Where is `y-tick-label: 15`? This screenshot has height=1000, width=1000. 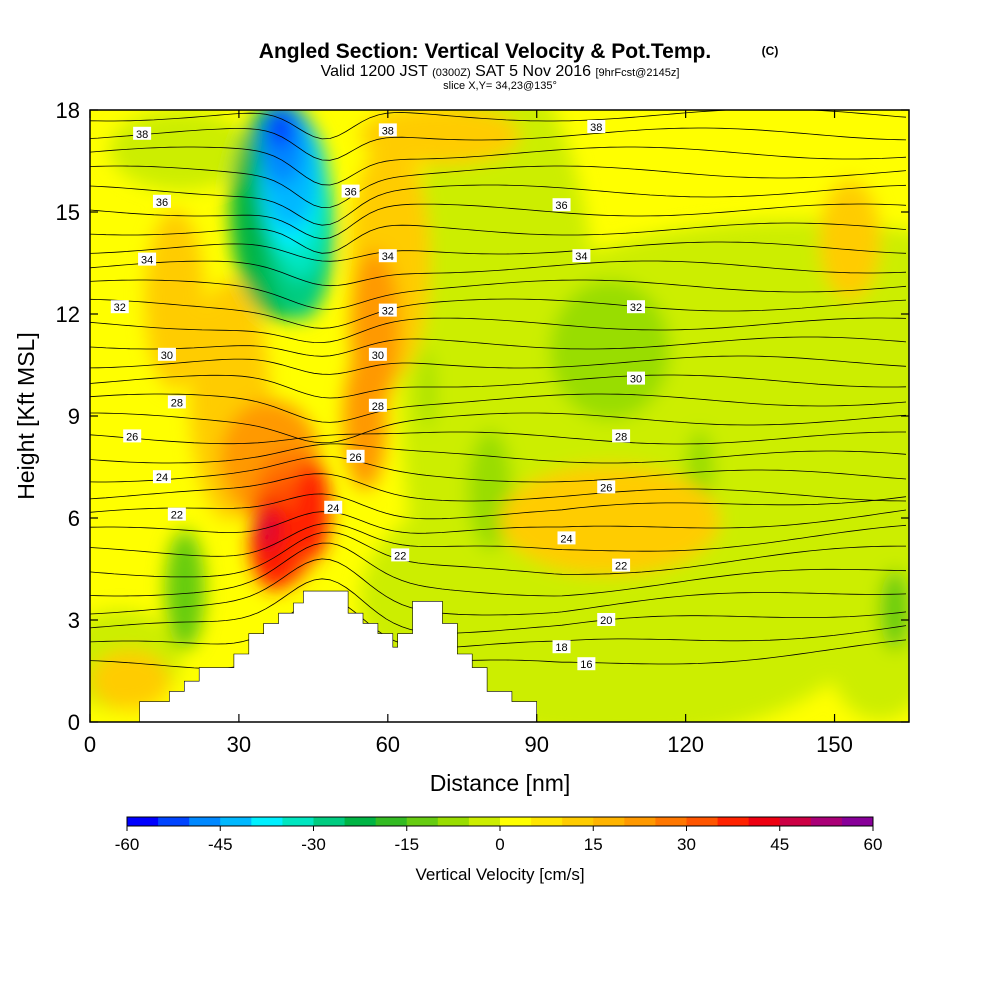 y-tick-label: 15 is located at coordinates (68, 212).